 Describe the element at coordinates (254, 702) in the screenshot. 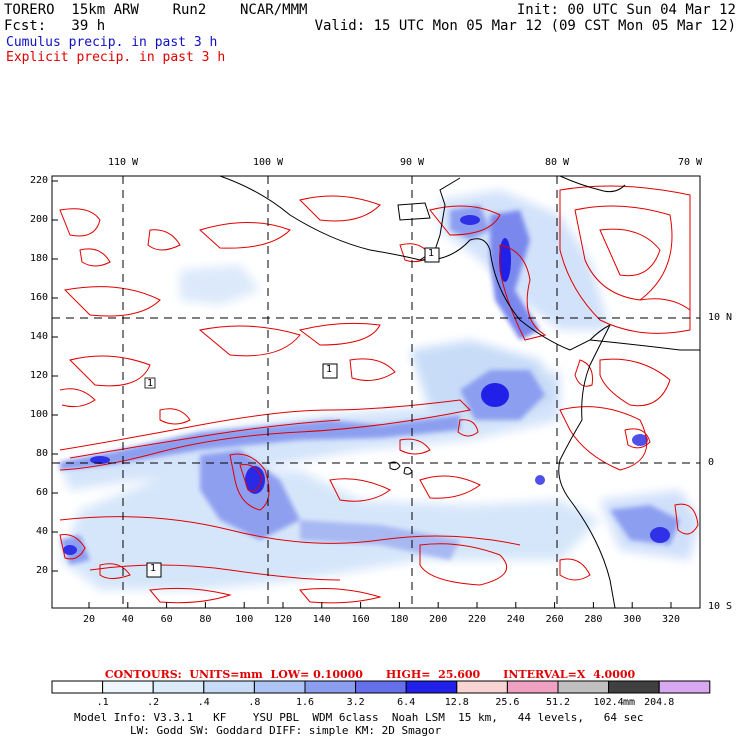

I see `colorbar-value: .8` at that location.